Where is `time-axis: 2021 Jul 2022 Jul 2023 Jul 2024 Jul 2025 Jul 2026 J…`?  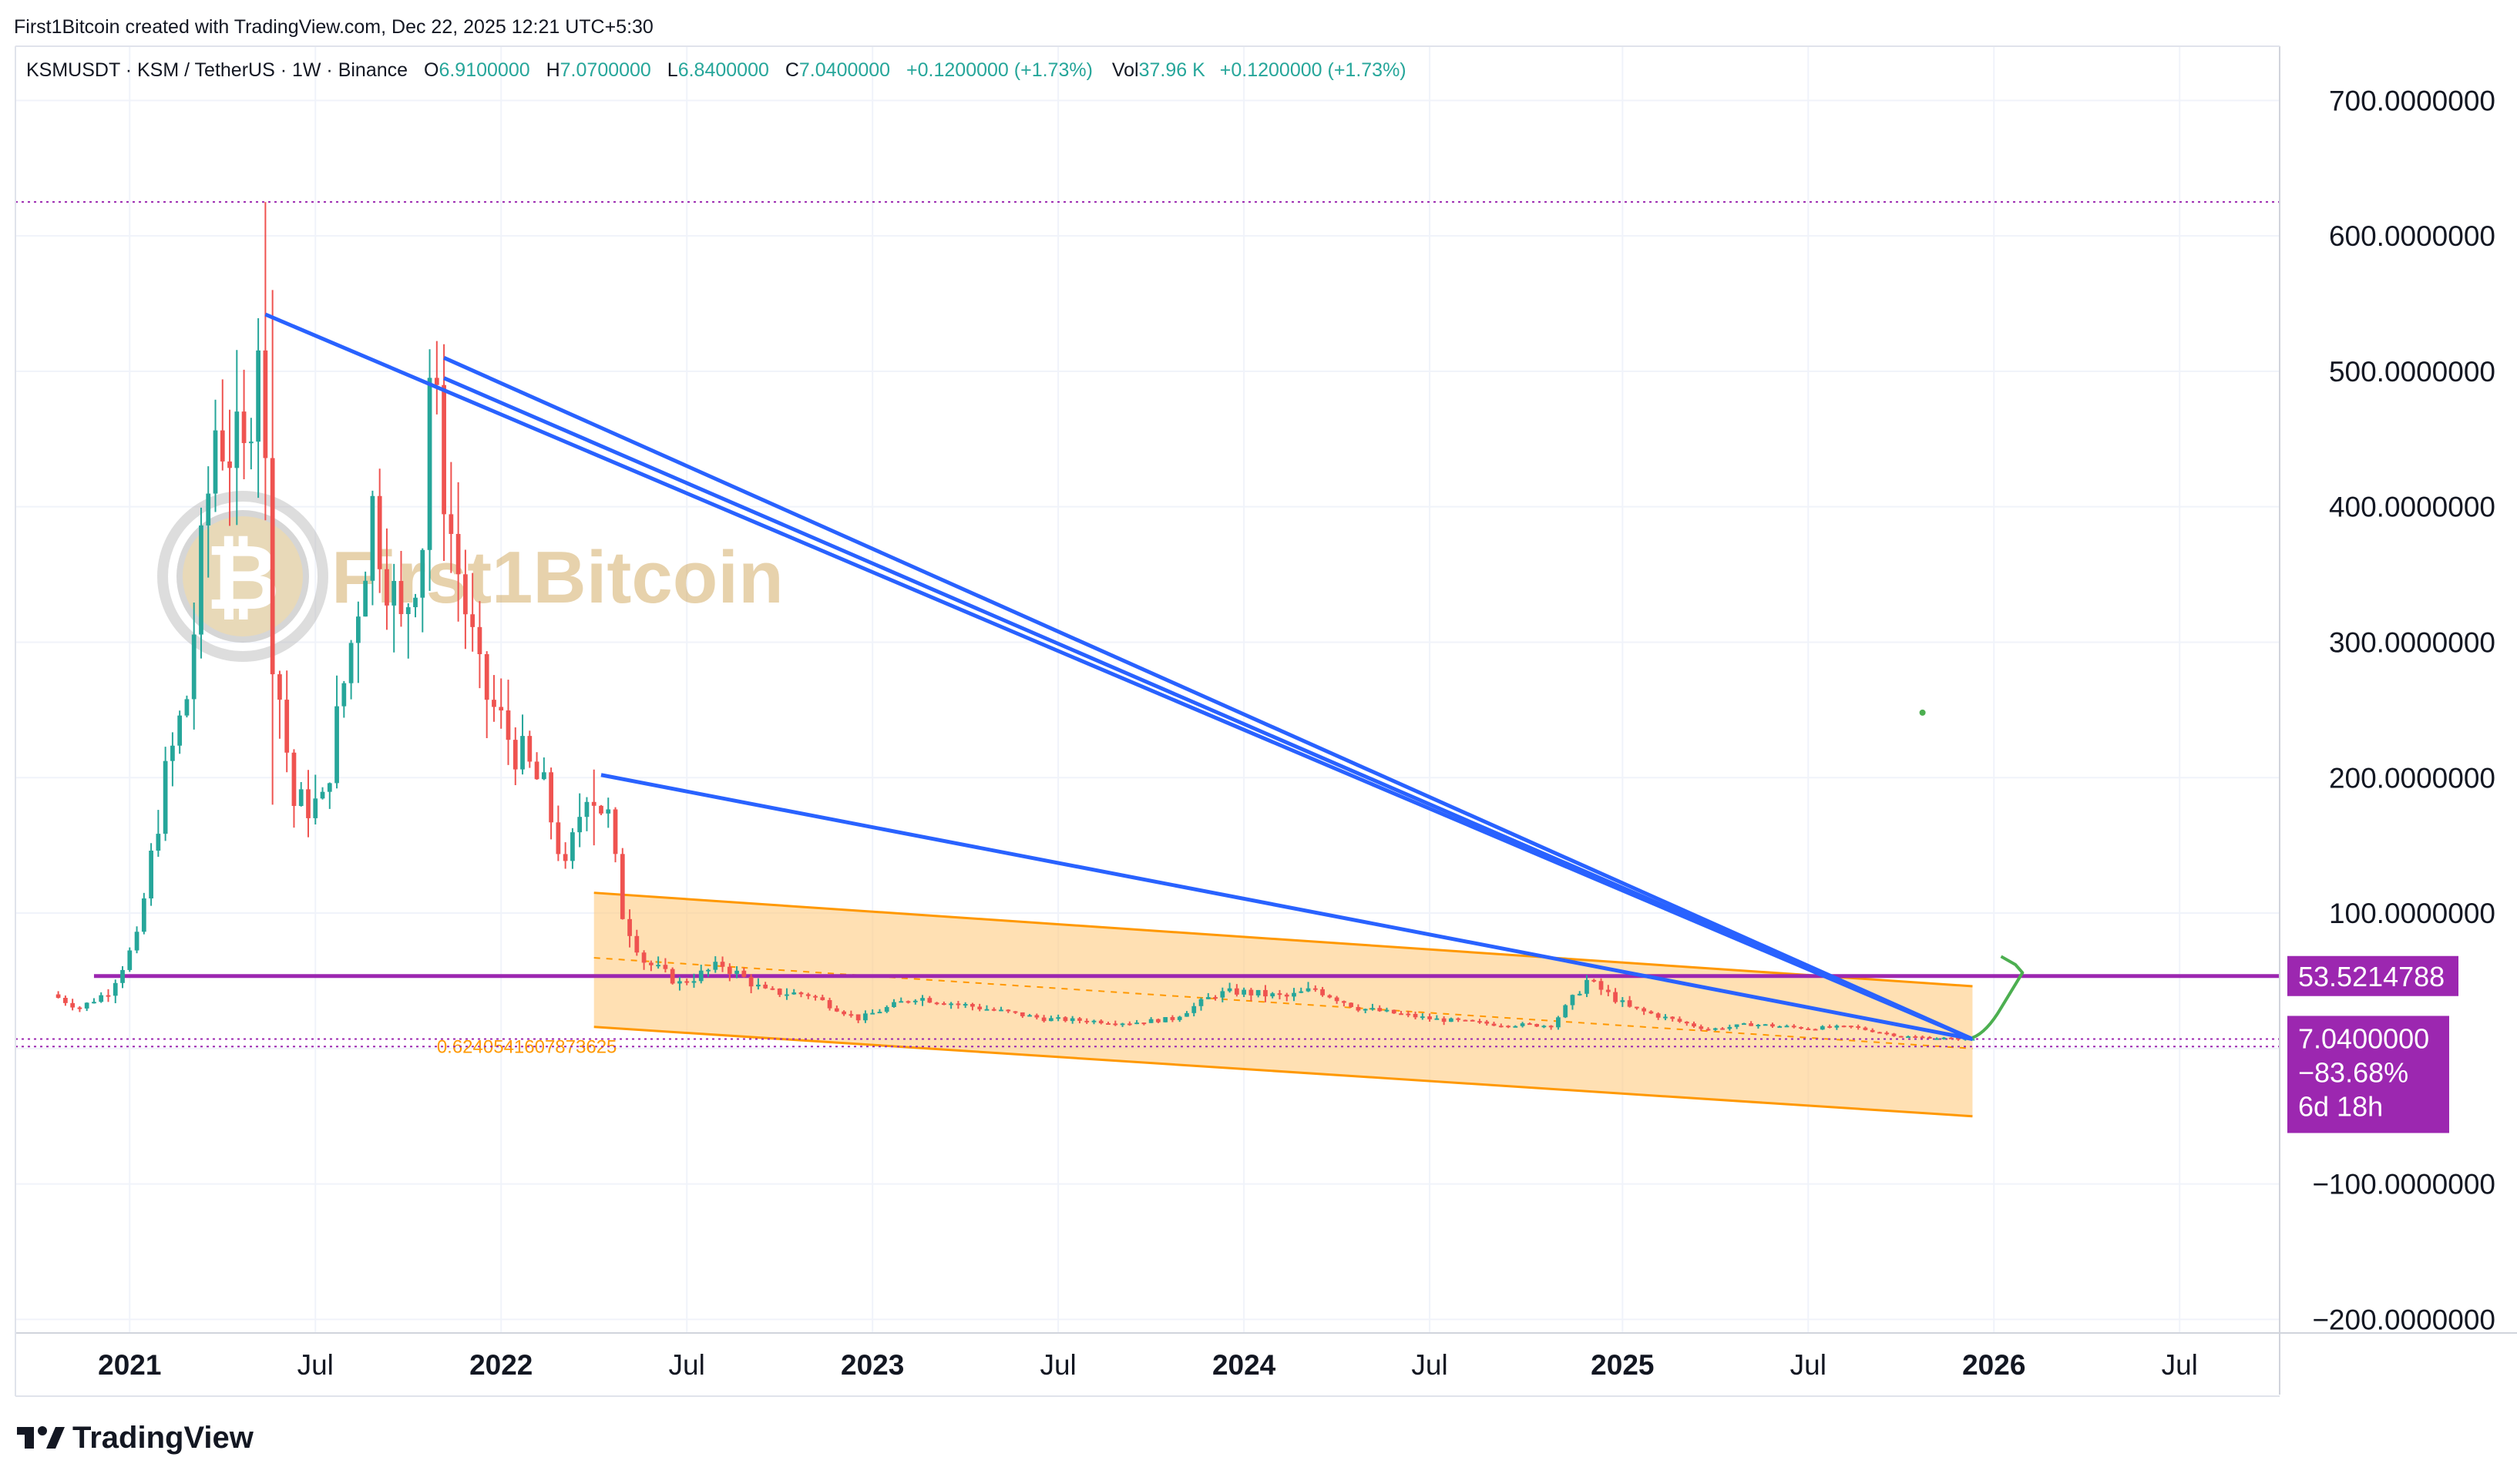 time-axis: 2021 Jul 2022 Jul 2023 Jul 2024 Jul 2025 Jul 2026 J… is located at coordinates (1148, 1365).